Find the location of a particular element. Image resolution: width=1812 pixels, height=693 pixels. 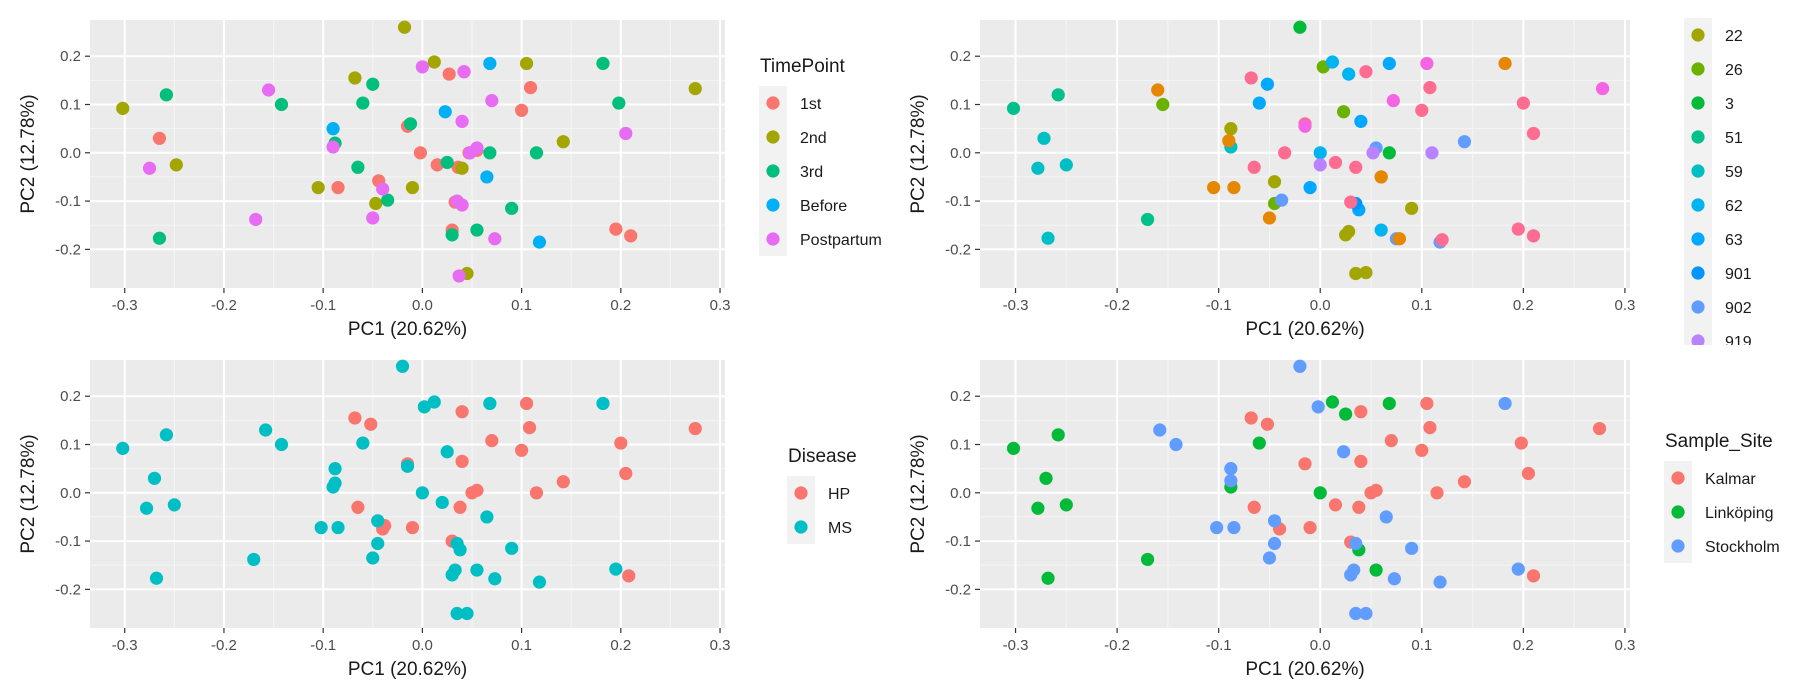

legend-label: 3rd is located at coordinates (811, 172).